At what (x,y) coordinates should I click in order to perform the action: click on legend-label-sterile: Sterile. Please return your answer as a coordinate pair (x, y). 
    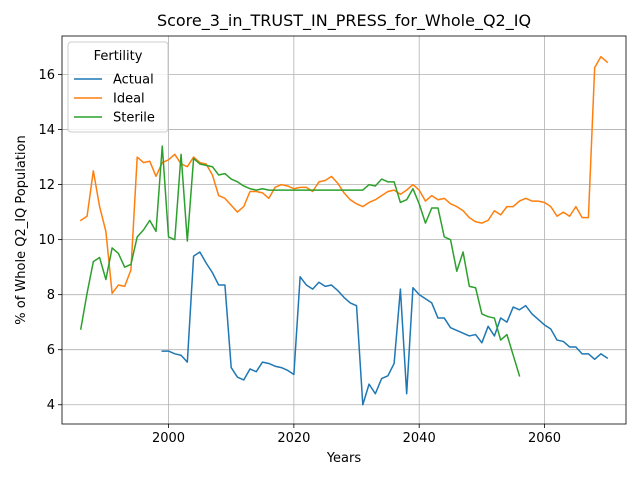
    Looking at the image, I should click on (134, 118).